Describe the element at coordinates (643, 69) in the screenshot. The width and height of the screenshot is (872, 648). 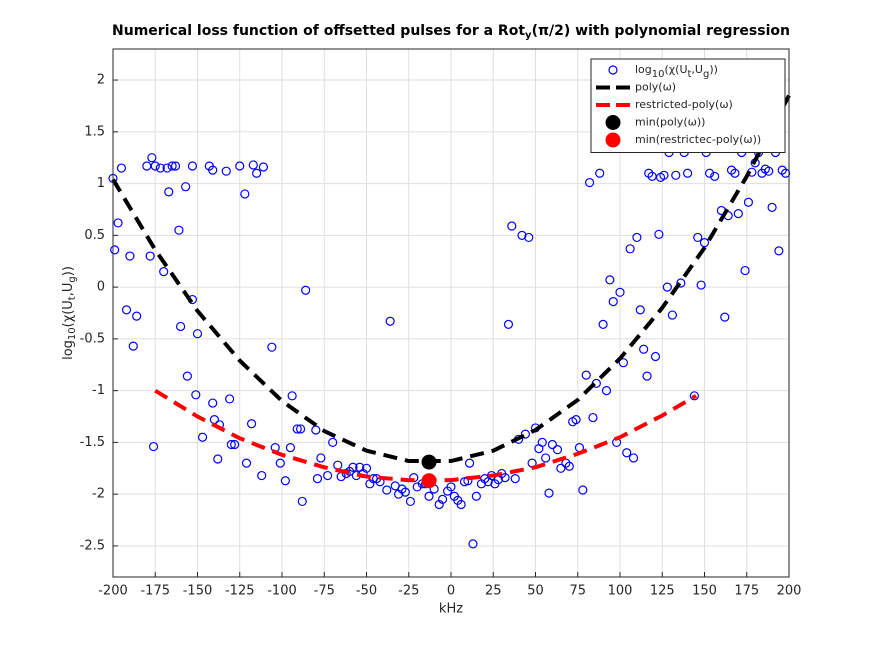
I see `text-part: log` at that location.